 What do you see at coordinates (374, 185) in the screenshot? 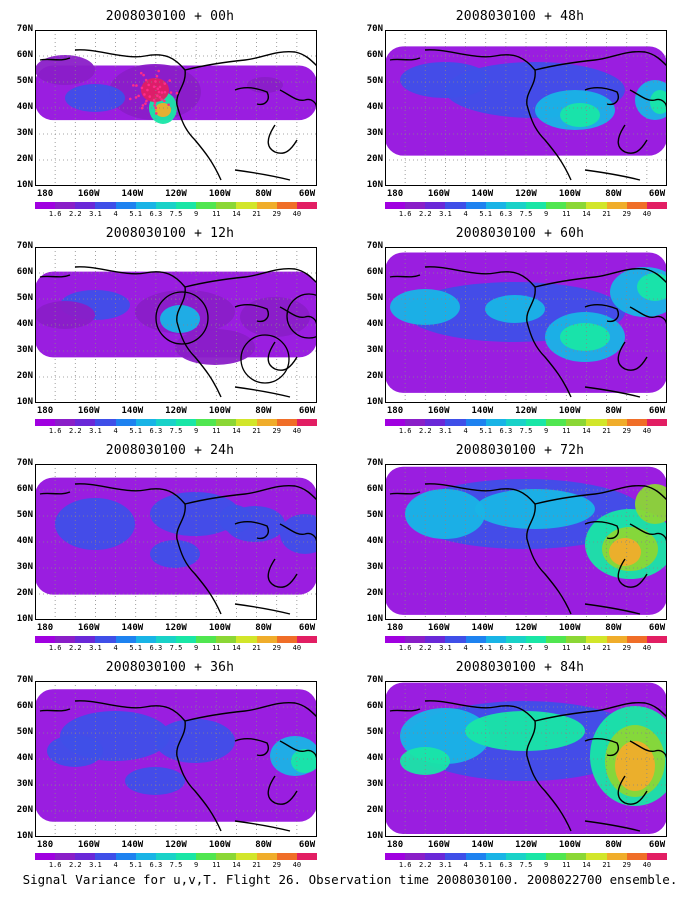
I see `lat-tick-label: 10N` at bounding box center [374, 185].